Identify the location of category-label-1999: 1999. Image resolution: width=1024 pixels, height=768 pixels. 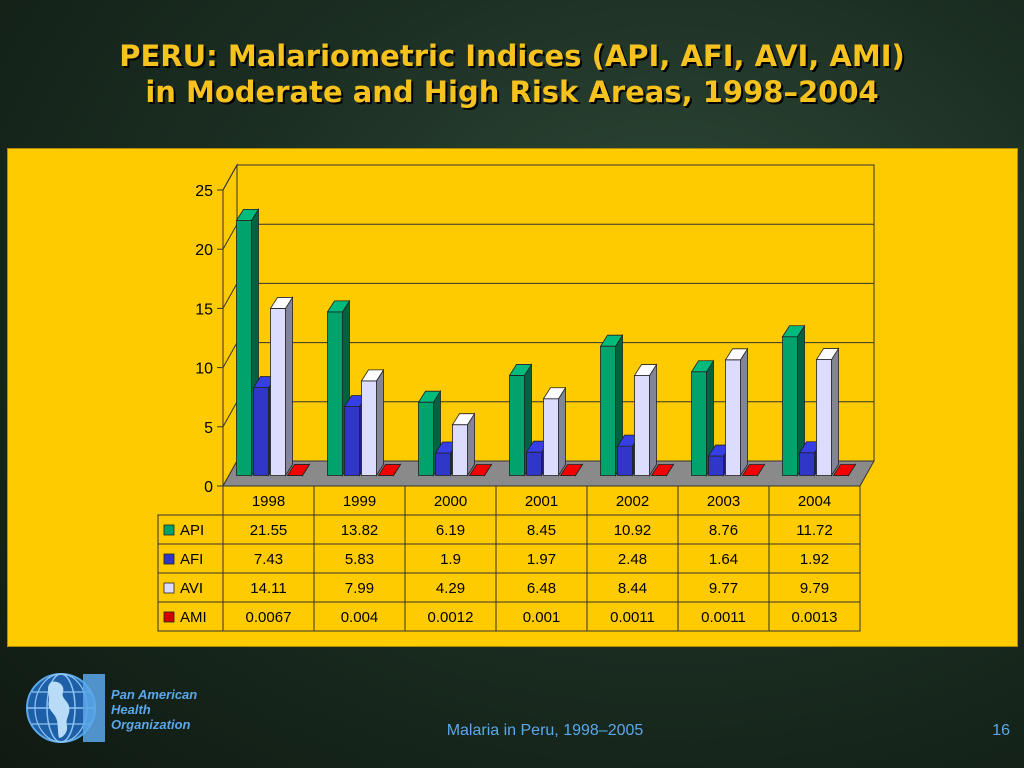
(359, 501).